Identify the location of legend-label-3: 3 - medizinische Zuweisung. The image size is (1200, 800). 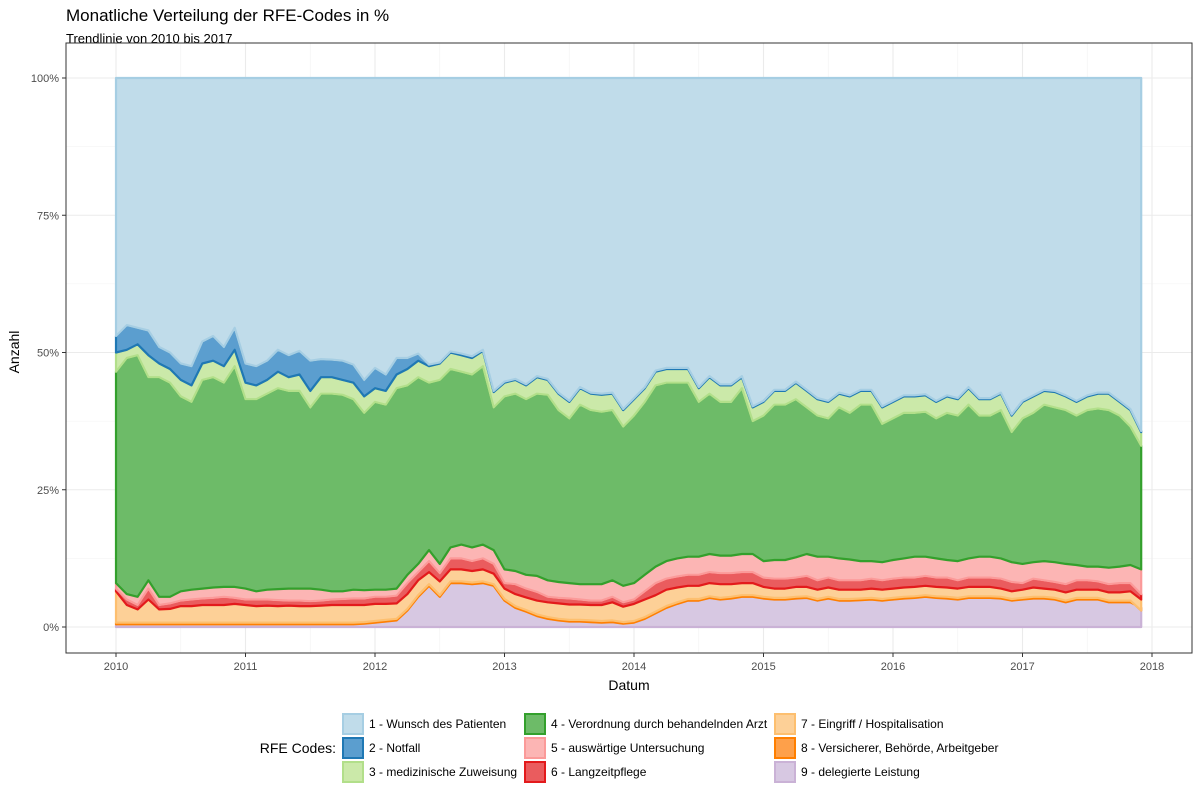
(443, 772).